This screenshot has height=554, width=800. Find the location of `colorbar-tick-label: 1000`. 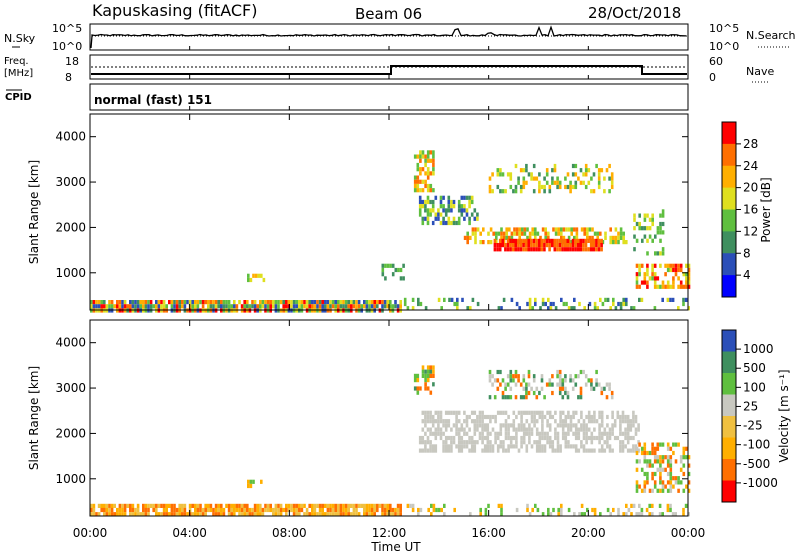

colorbar-tick-label: 1000 is located at coordinates (758, 349).